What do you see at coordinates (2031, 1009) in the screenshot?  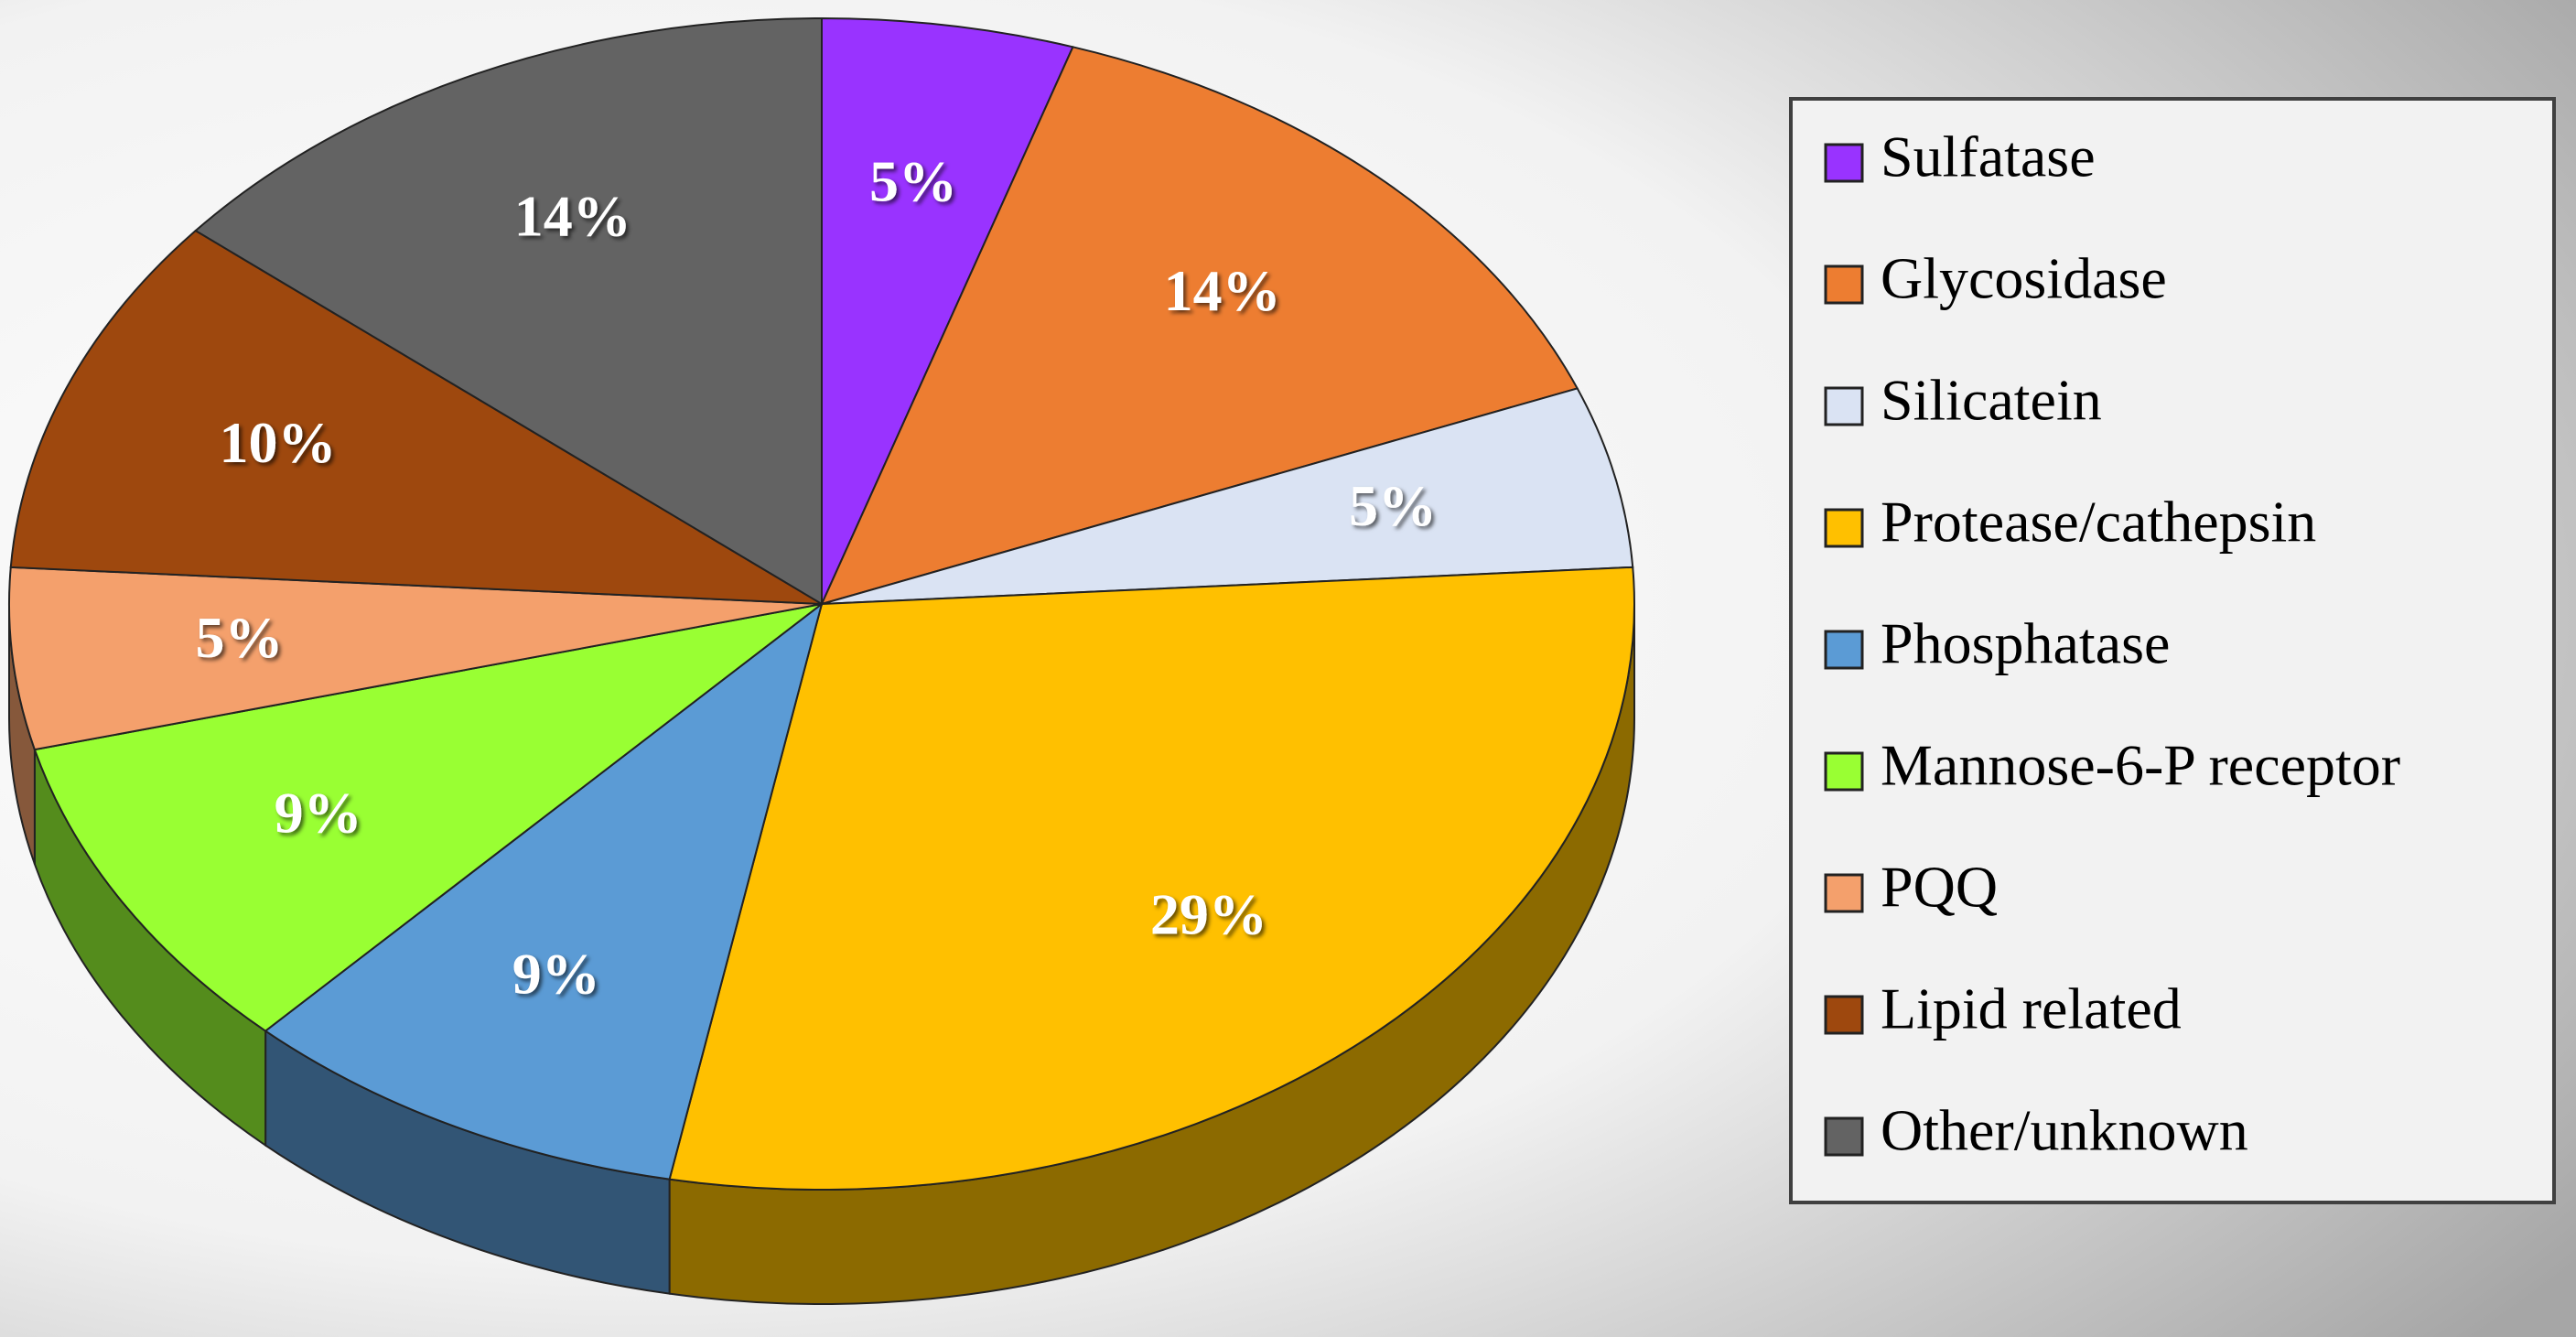 I see `legend-label: Lipid related` at bounding box center [2031, 1009].